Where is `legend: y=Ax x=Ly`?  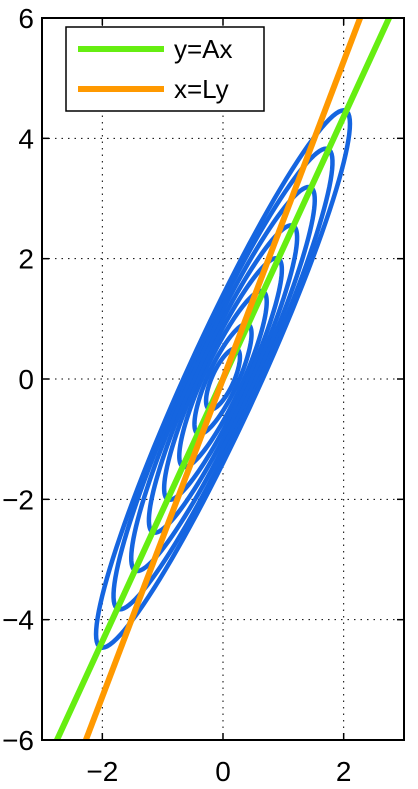
legend: y=Ax x=Ly is located at coordinates (165, 69).